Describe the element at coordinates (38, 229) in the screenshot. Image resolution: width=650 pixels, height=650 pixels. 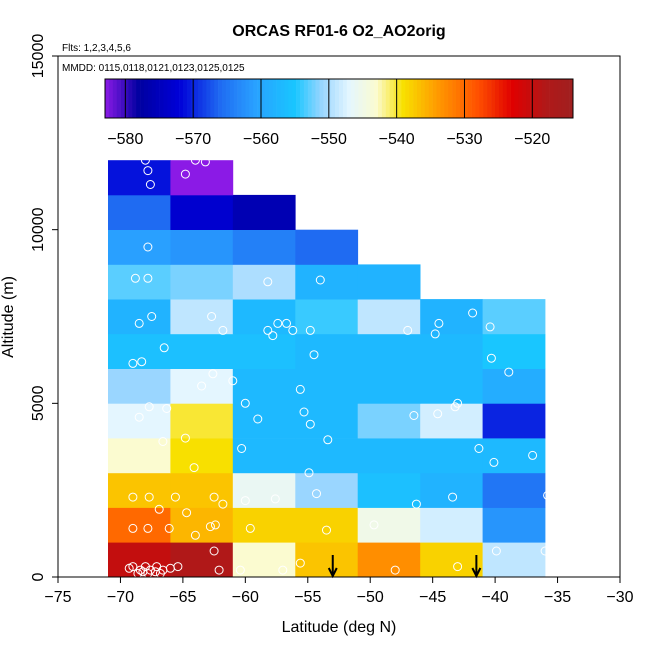
I see `y-tick-label: 10000` at that location.